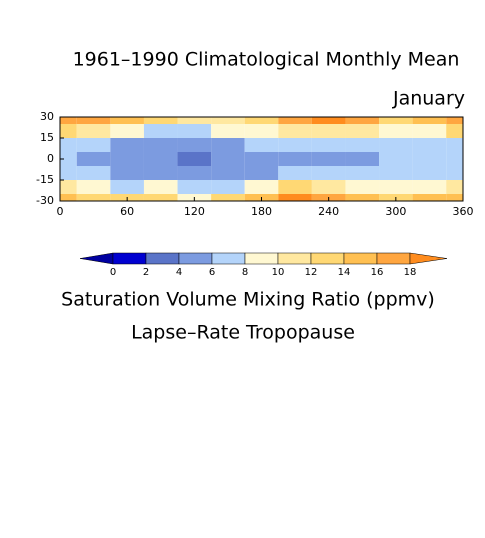 The height and width of the screenshot is (538, 485). What do you see at coordinates (146, 272) in the screenshot?
I see `colorbar-label: 2` at bounding box center [146, 272].